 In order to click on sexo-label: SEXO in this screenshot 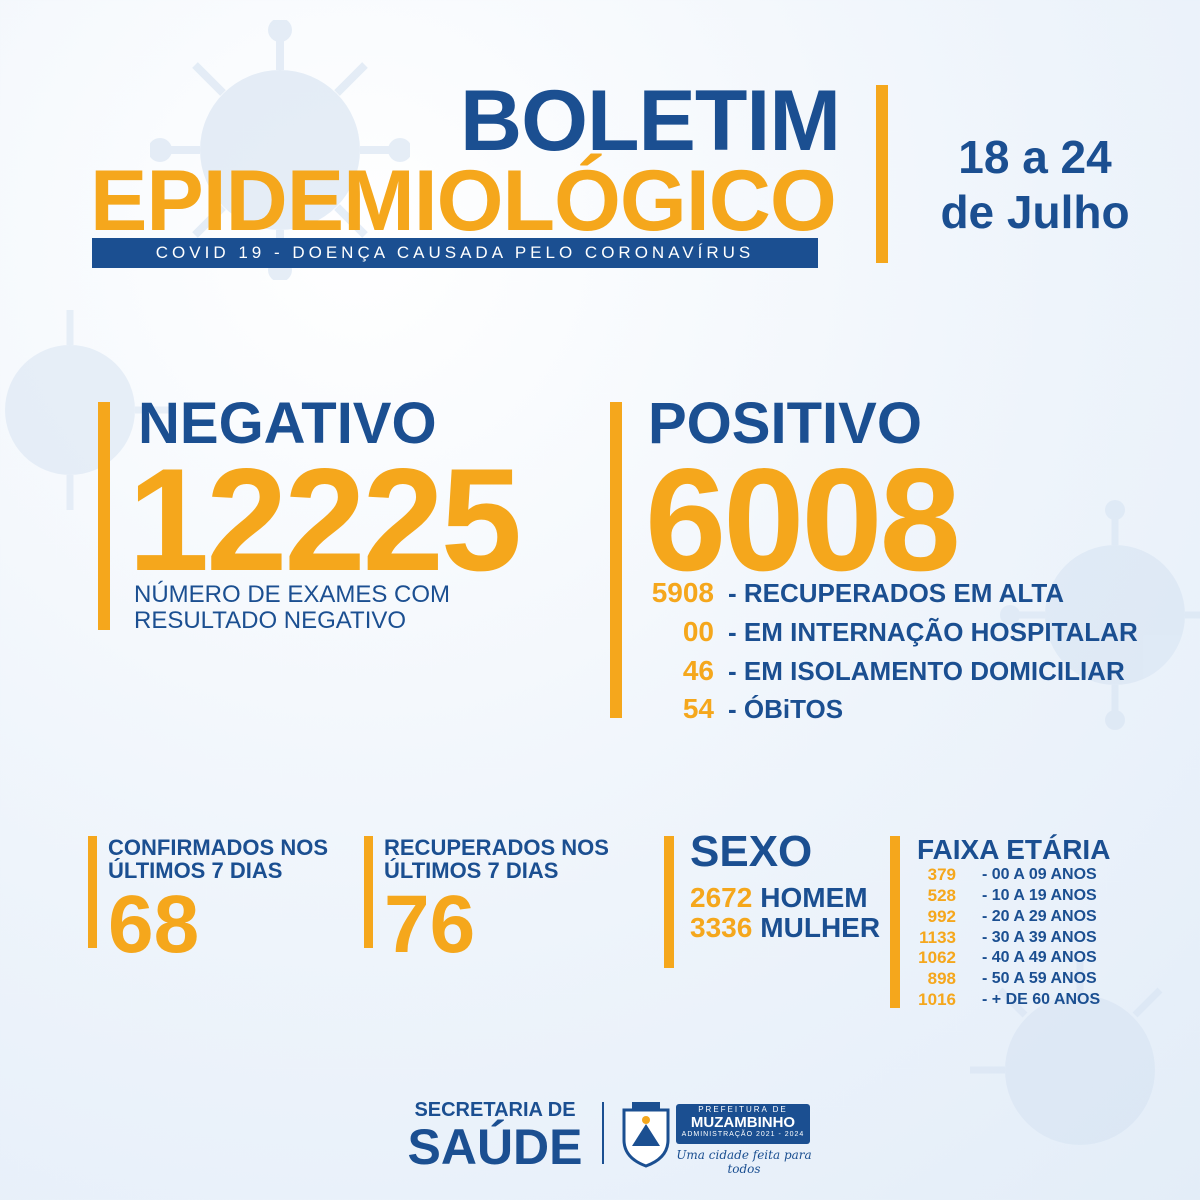, I will do `click(751, 851)`.